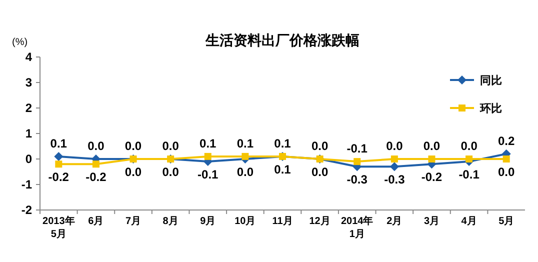 This screenshot has height=262, width=538. I want to click on x-tick-label: 2013年 5月, so click(58, 227).